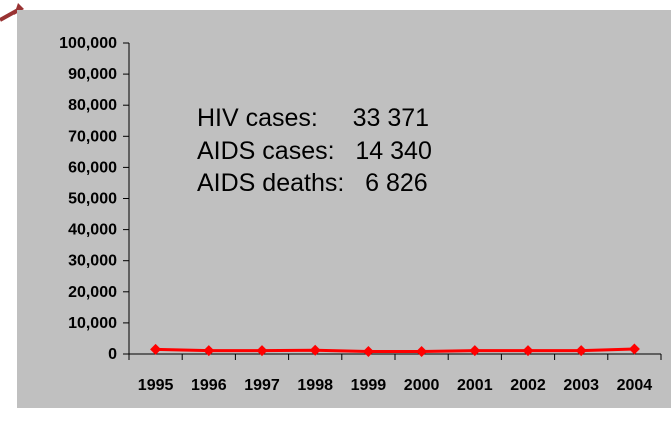  I want to click on y-tick-label: 30,000, so click(92, 261).